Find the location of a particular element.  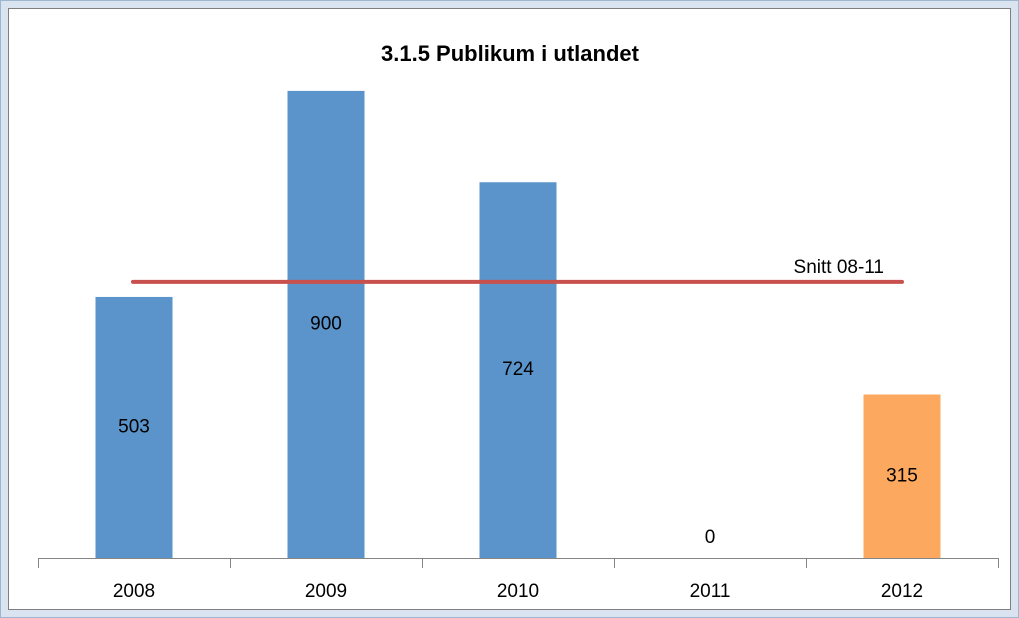

data-label: 0 is located at coordinates (710, 537).